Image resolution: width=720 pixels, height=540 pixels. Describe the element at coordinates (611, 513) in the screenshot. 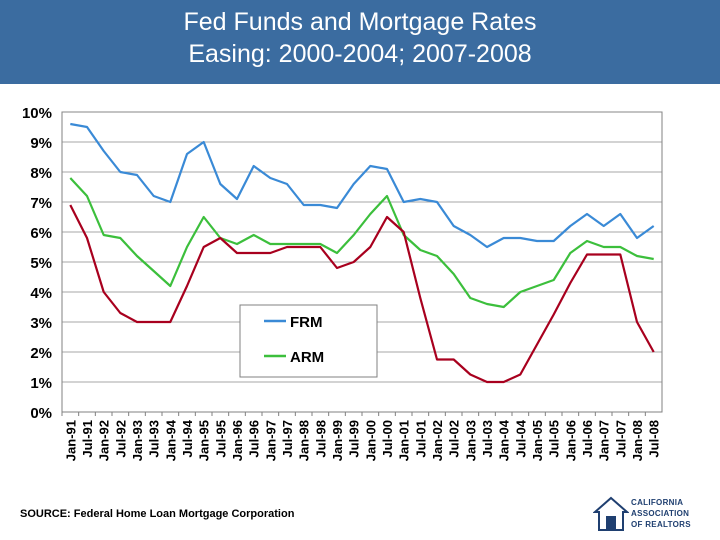

I see `house-logo-icon` at that location.